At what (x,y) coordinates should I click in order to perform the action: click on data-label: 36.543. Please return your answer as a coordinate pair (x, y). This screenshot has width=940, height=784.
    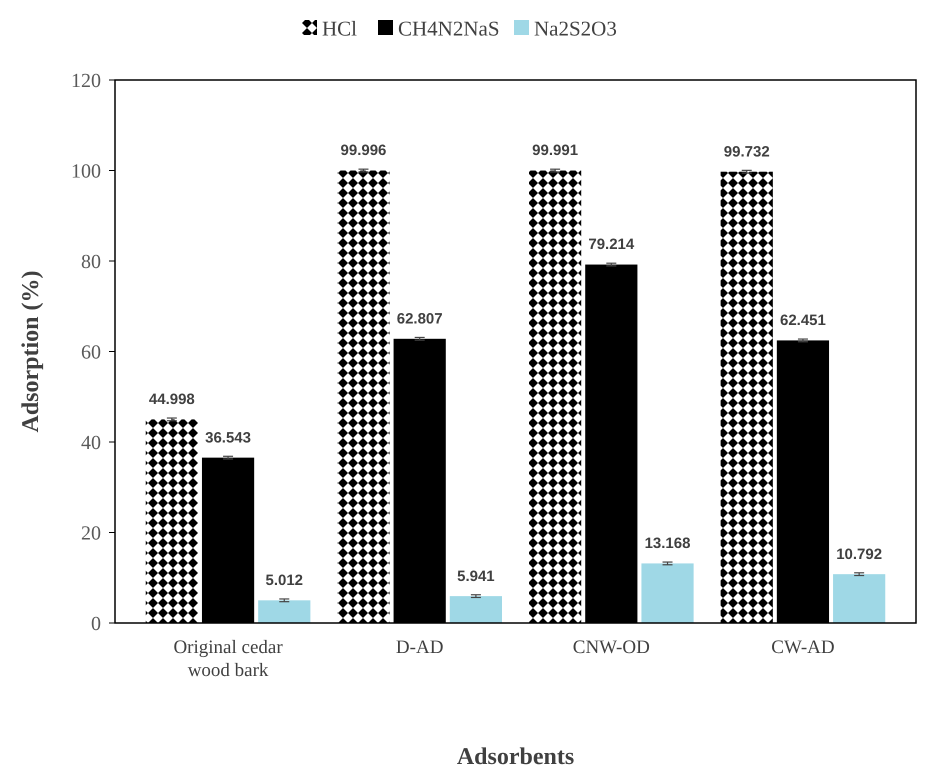
    Looking at the image, I should click on (228, 437).